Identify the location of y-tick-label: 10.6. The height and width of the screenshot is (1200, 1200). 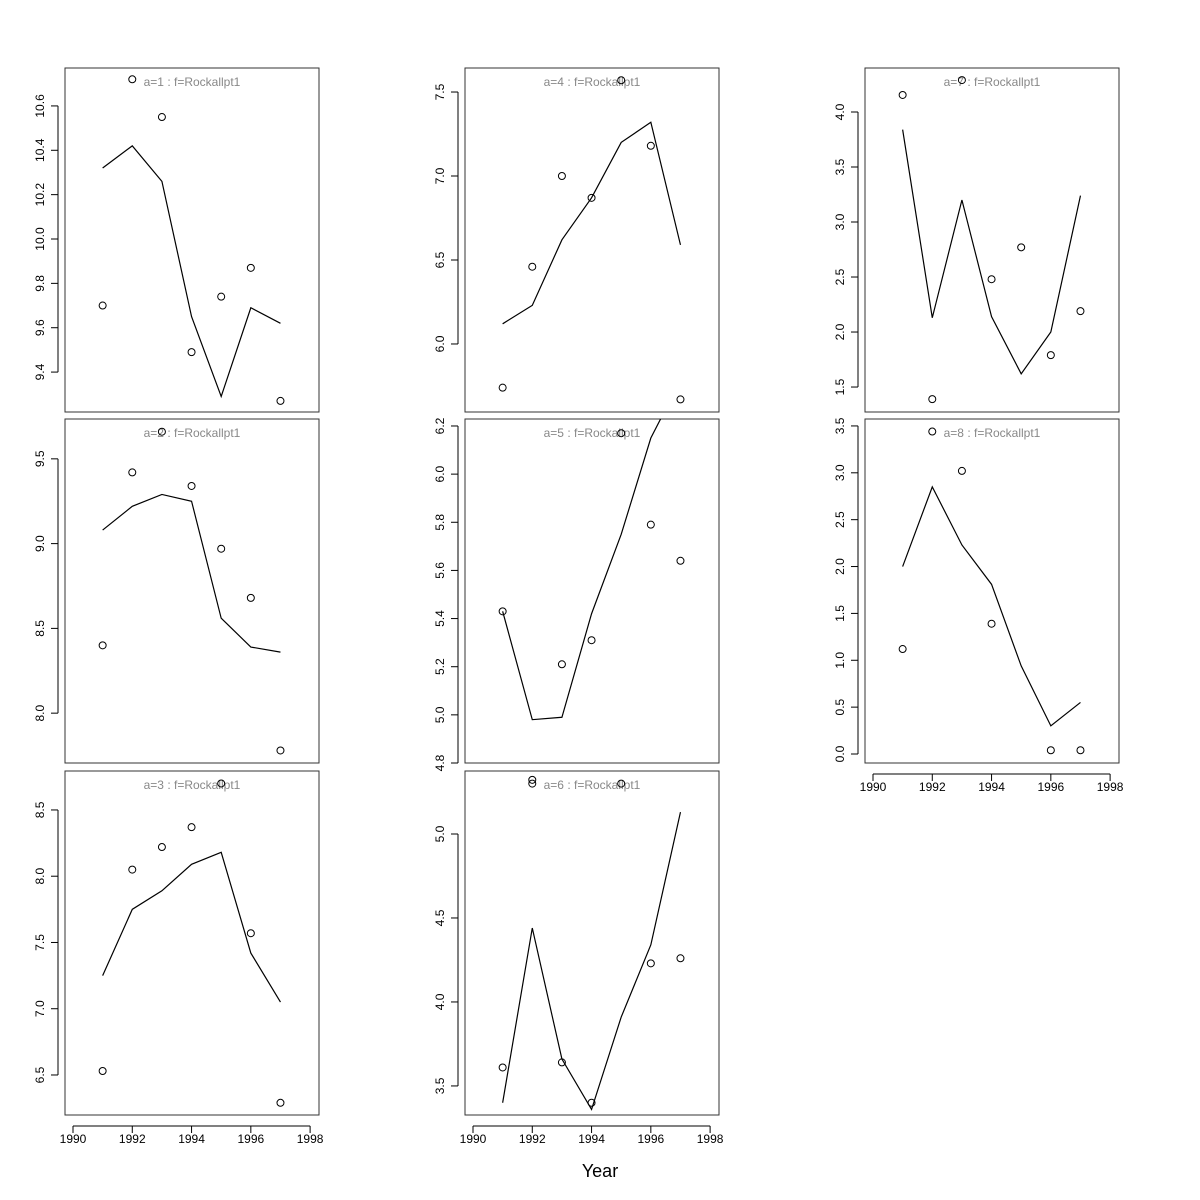
(40, 106).